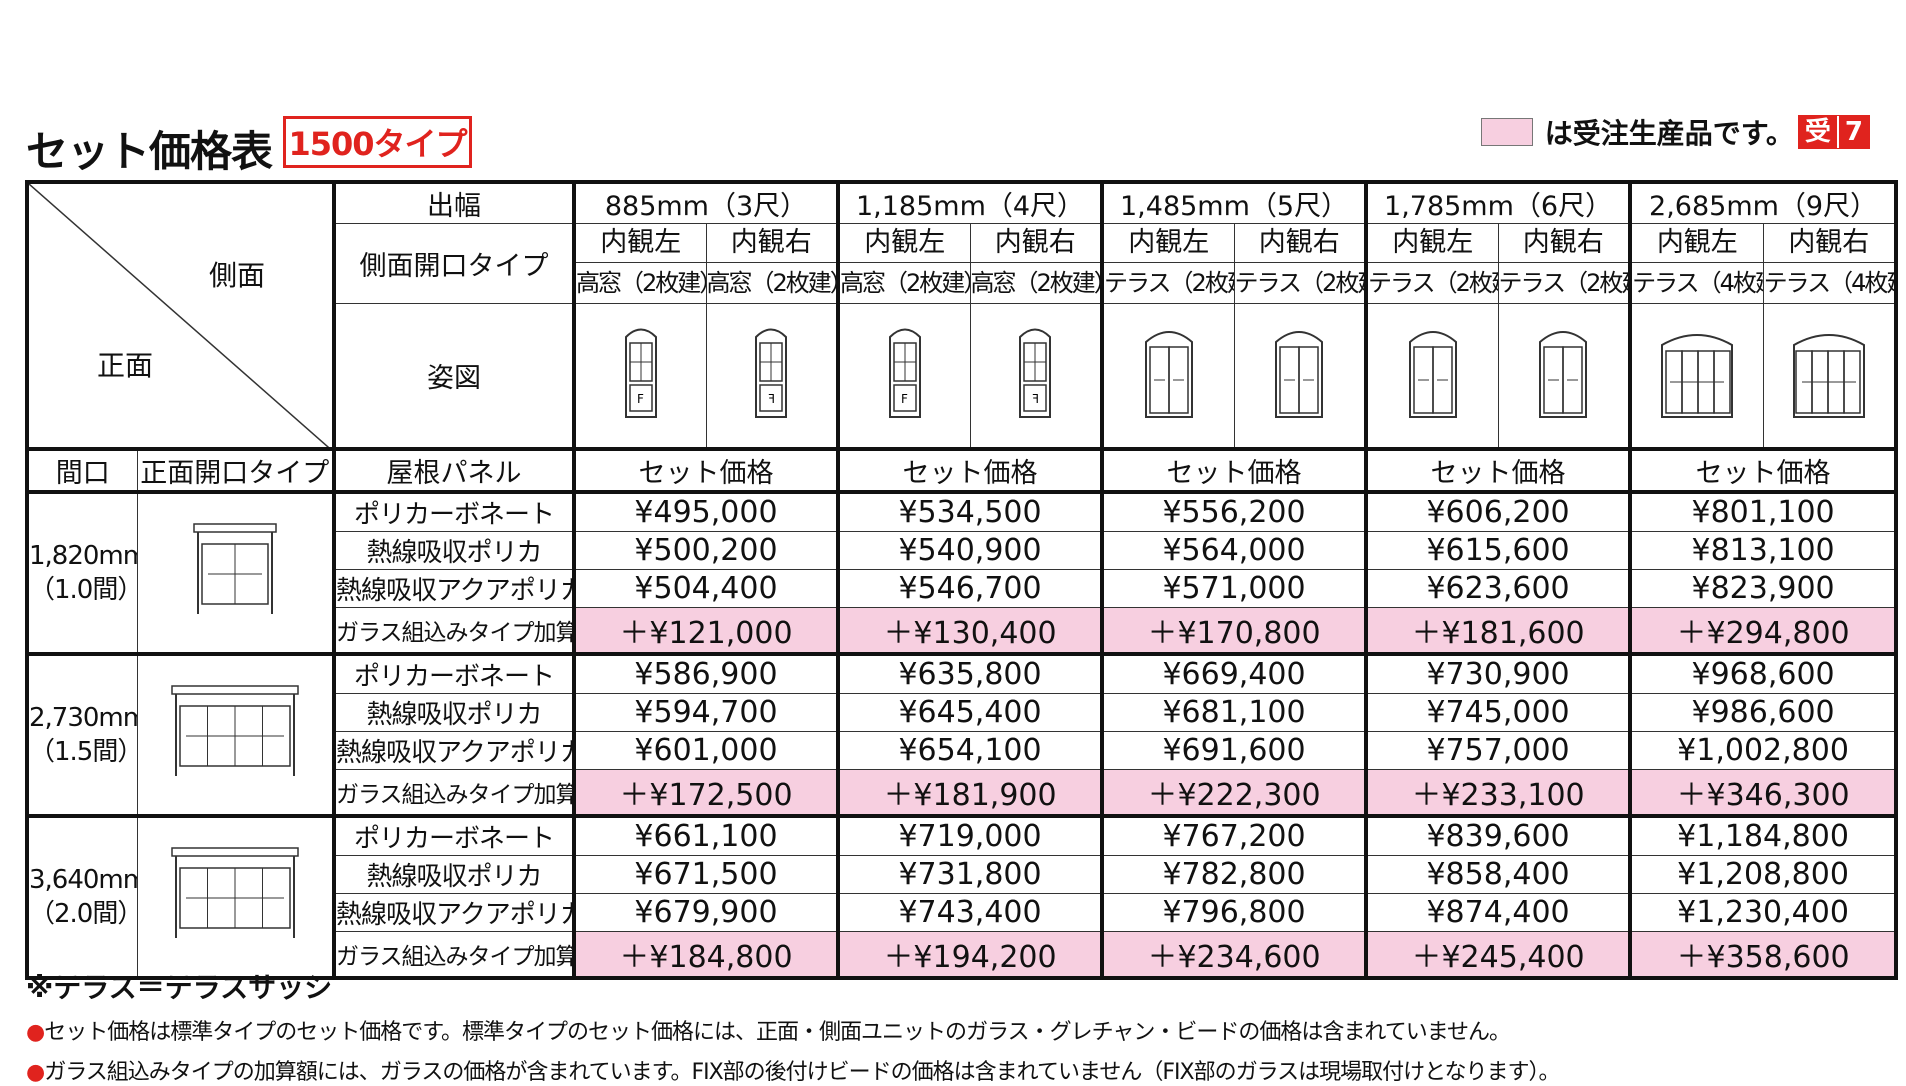 The height and width of the screenshot is (1086, 1906). I want to click on price-cell: ¥534,500, so click(969, 511).